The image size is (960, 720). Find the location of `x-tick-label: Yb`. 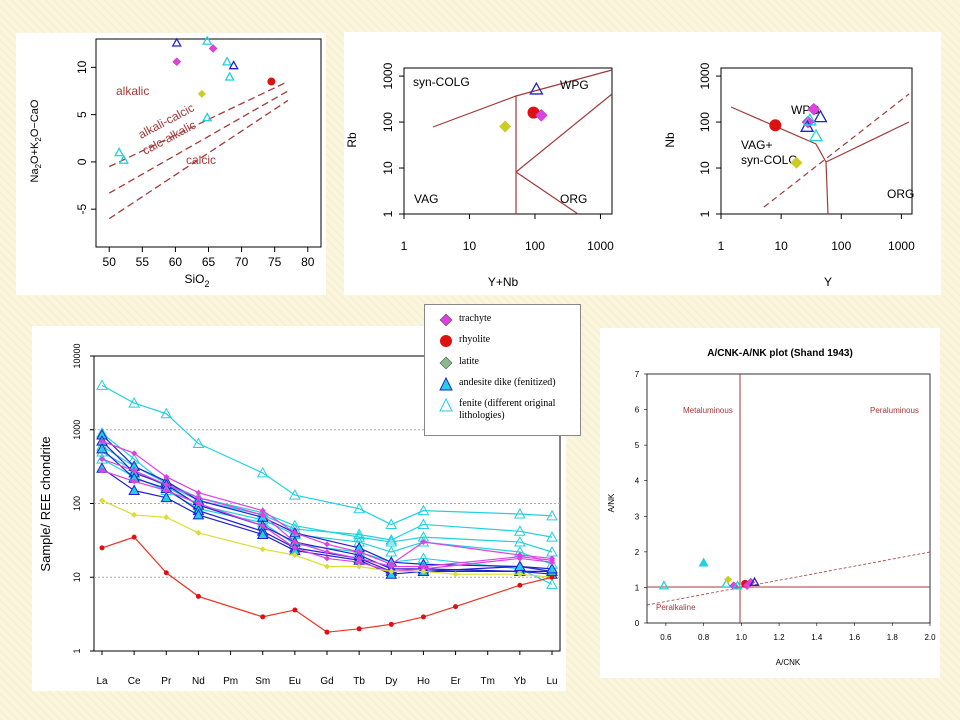

x-tick-label: Yb is located at coordinates (520, 681).